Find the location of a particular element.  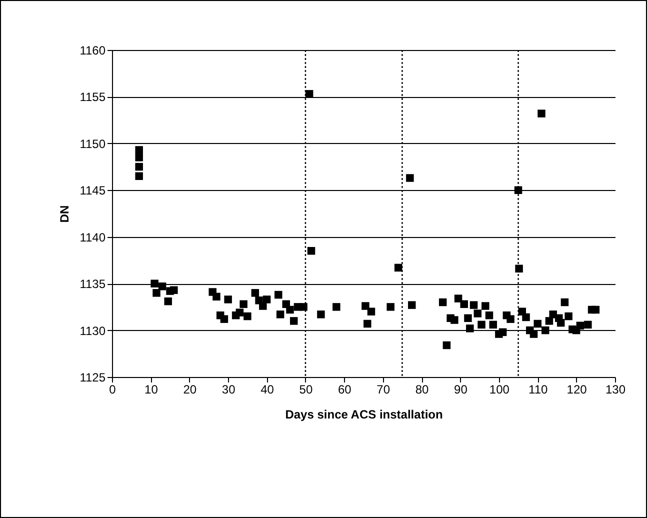

y-tick-label: 1160 is located at coordinates (93, 51).